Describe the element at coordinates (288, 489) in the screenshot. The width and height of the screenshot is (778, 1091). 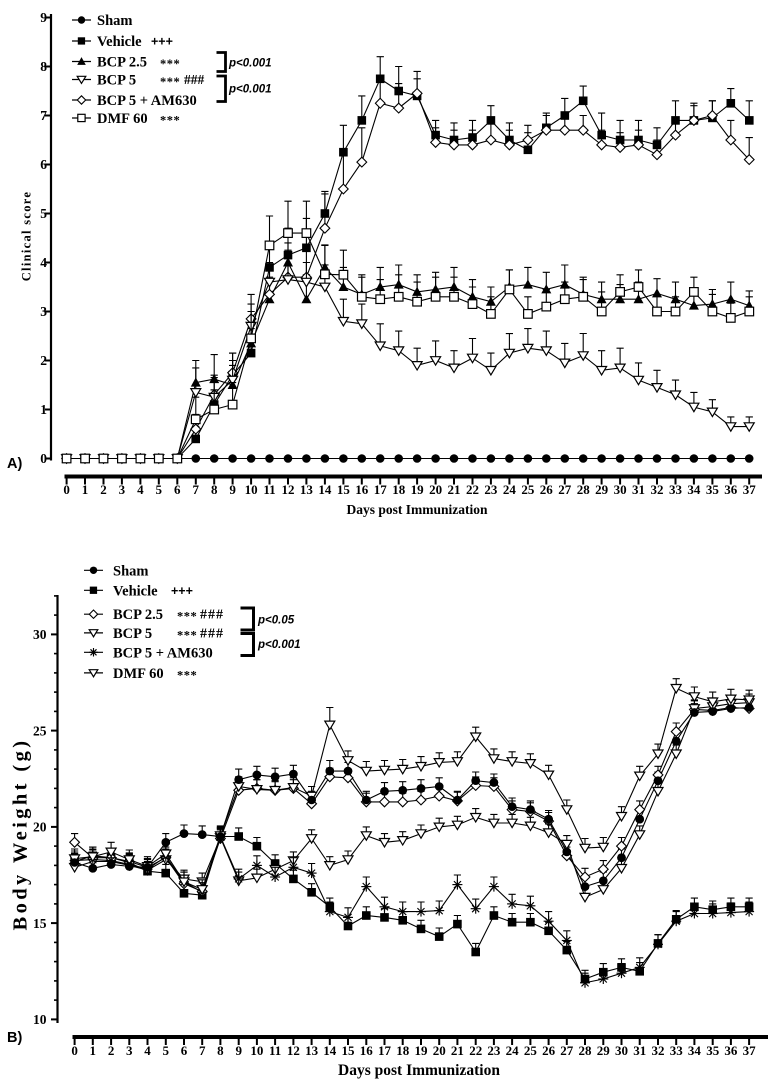
I see `svg-text: 12` at that location.